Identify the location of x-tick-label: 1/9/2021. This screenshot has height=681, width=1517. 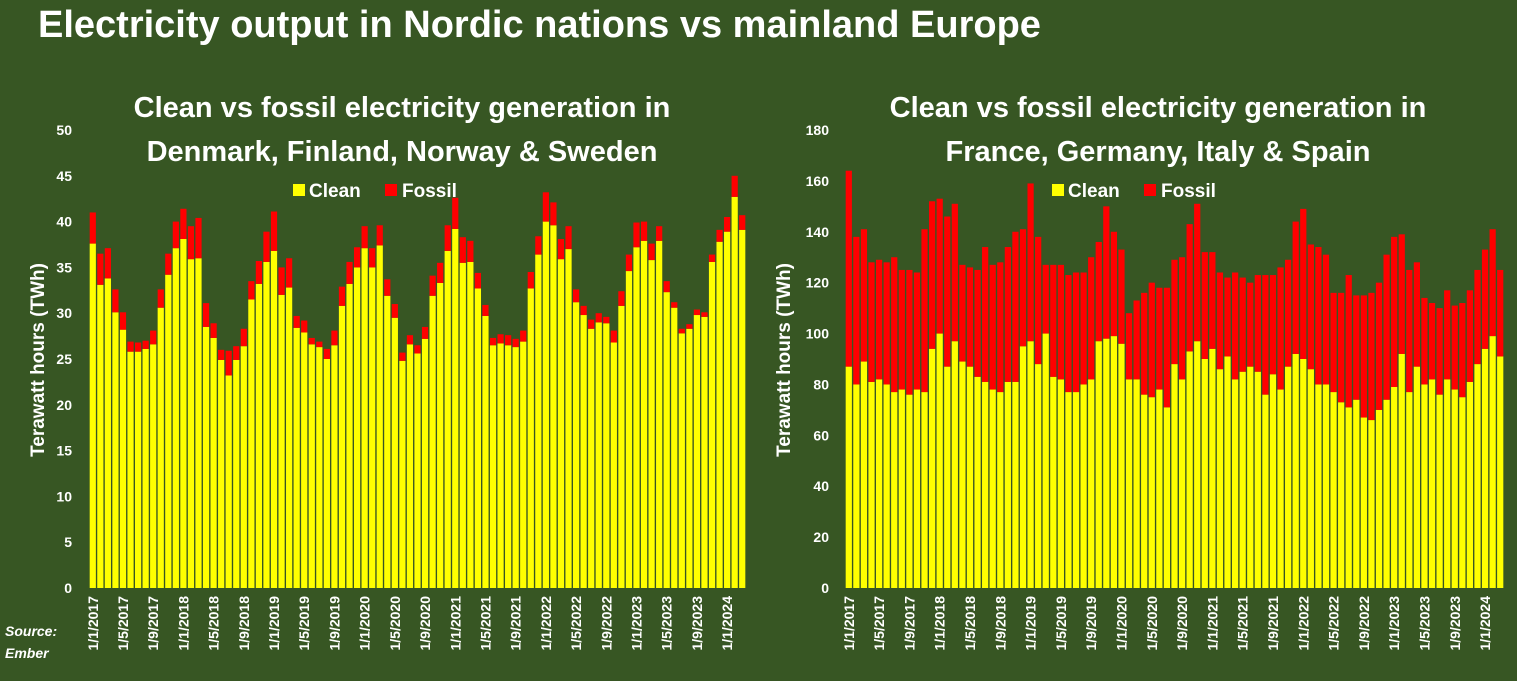
(1273, 623).